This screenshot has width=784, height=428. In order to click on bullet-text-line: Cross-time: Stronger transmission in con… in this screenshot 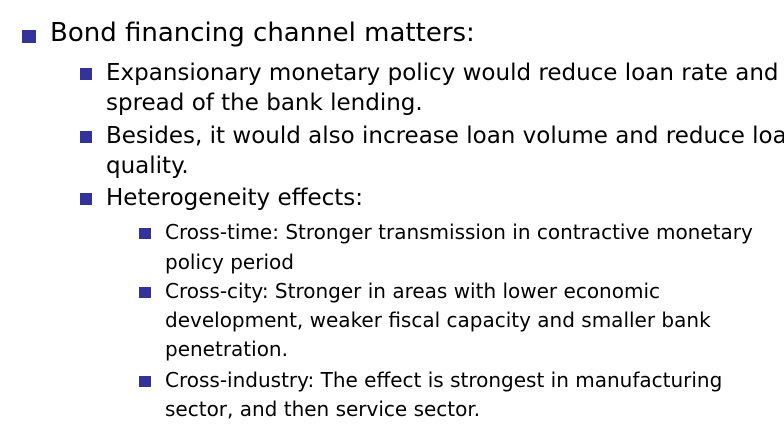, I will do `click(459, 232)`.